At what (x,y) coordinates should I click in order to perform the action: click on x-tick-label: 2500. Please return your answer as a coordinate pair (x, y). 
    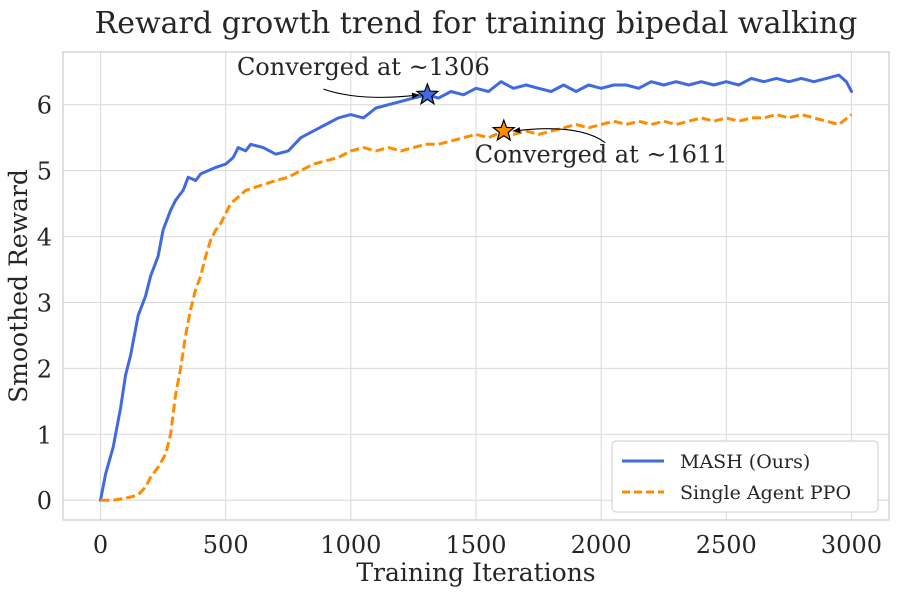
    Looking at the image, I should click on (726, 545).